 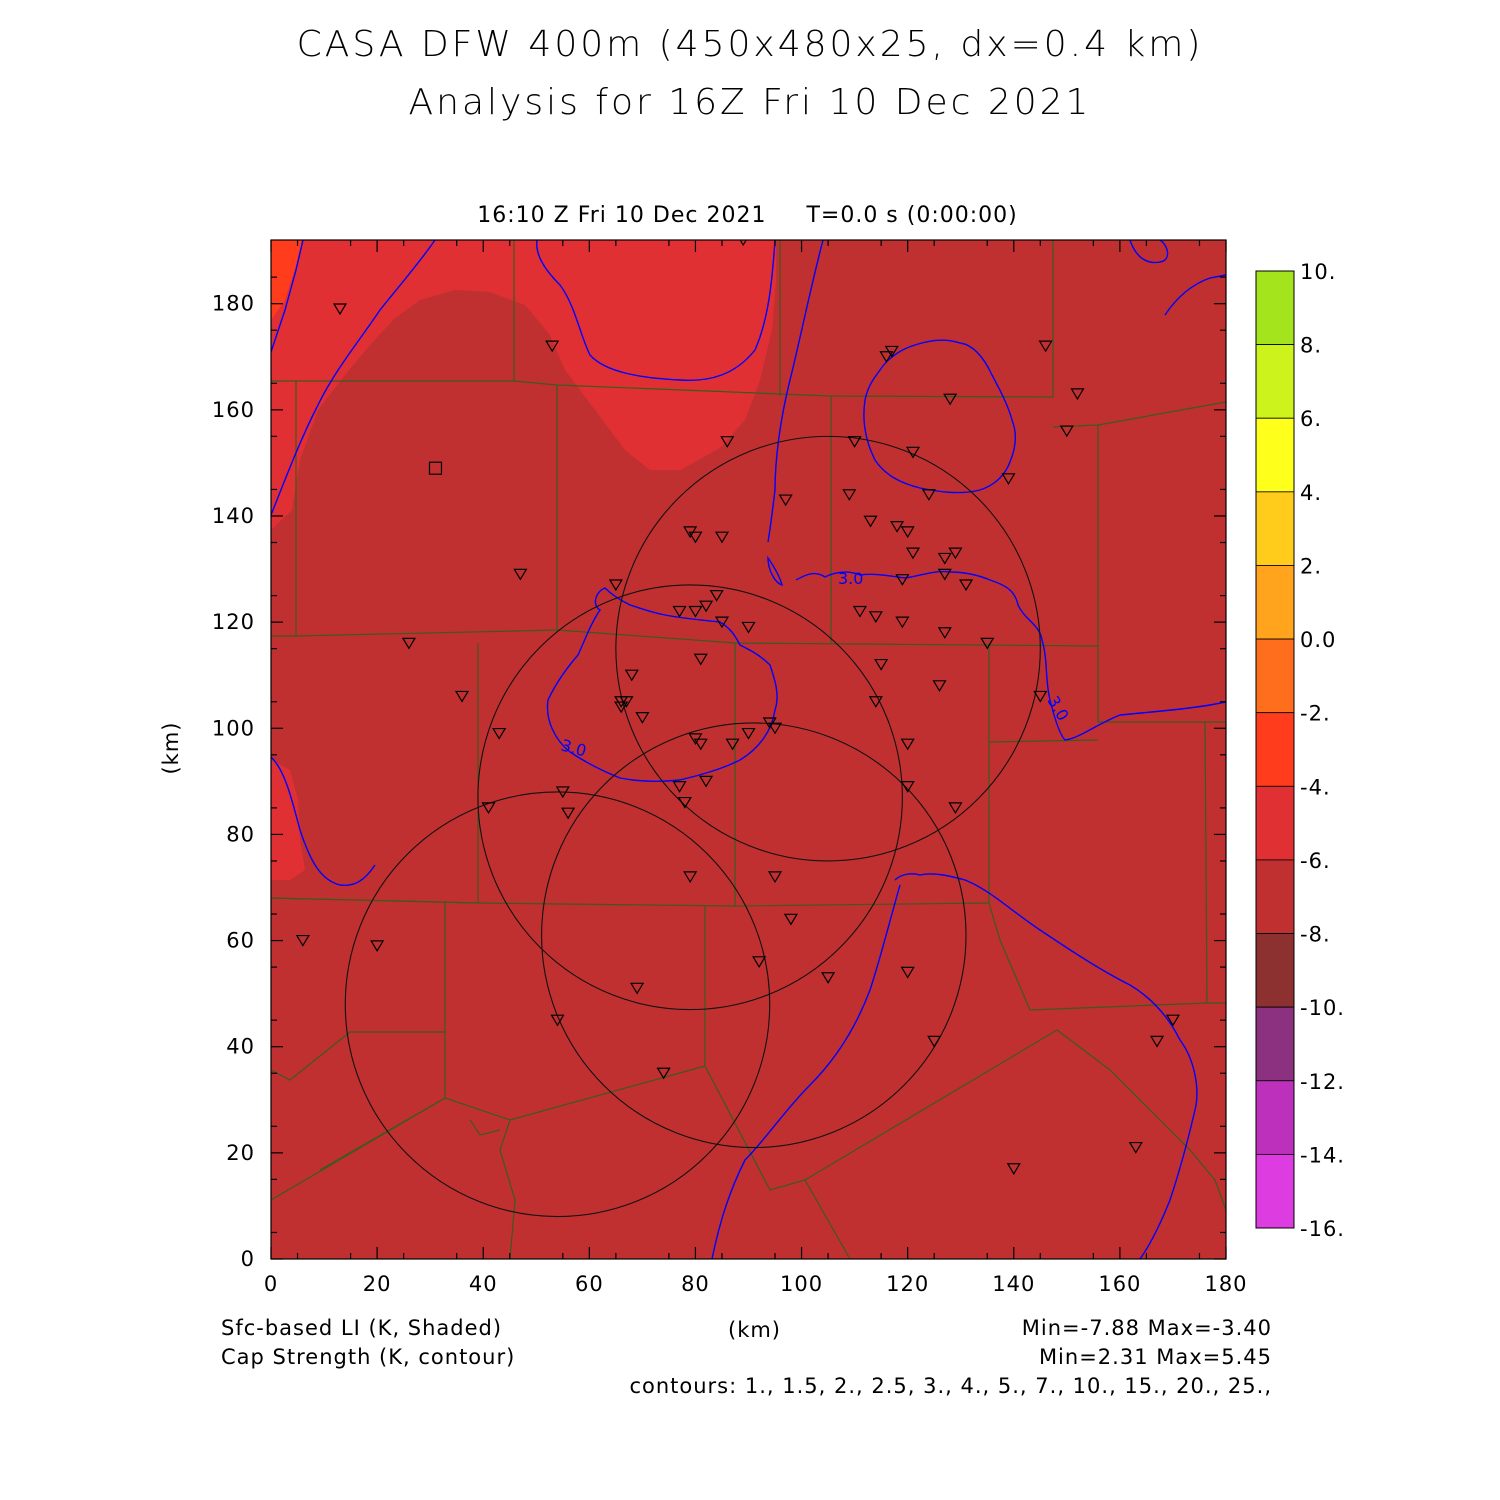 I want to click on colorbar-label: -16., so click(x=1322, y=1229).